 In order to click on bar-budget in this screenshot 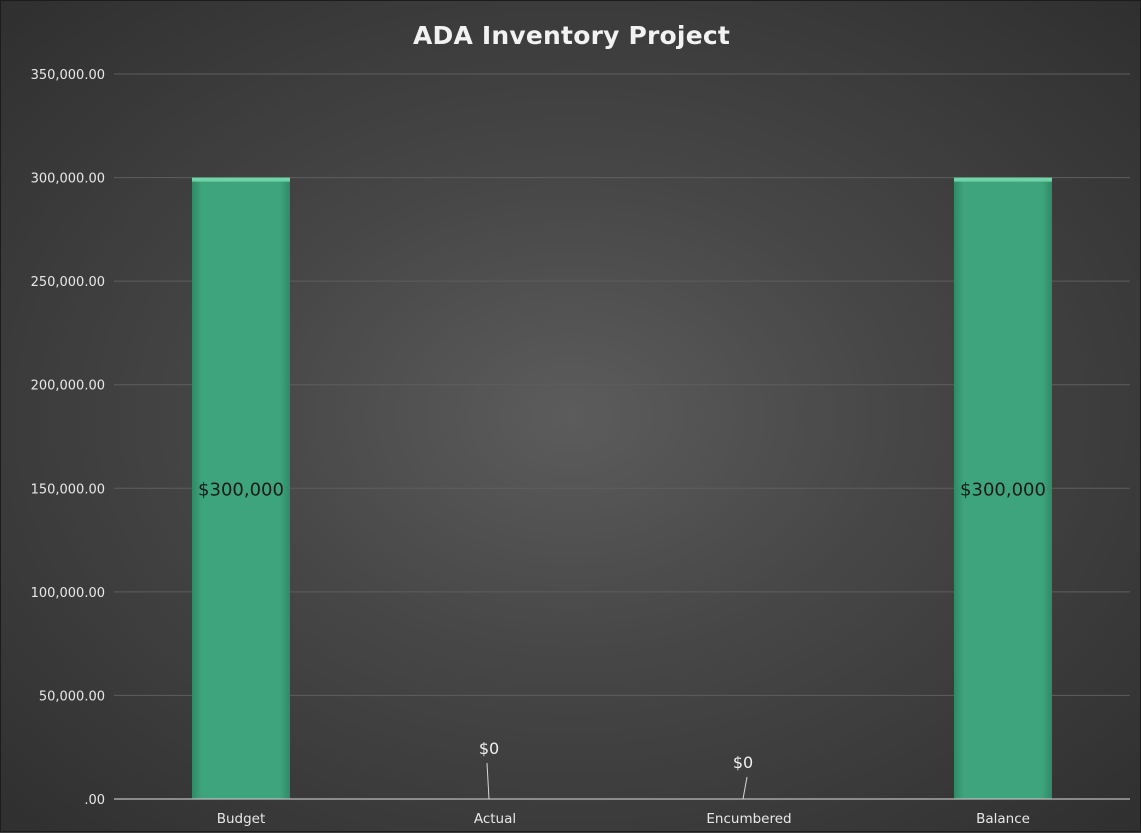, I will do `click(241, 488)`.